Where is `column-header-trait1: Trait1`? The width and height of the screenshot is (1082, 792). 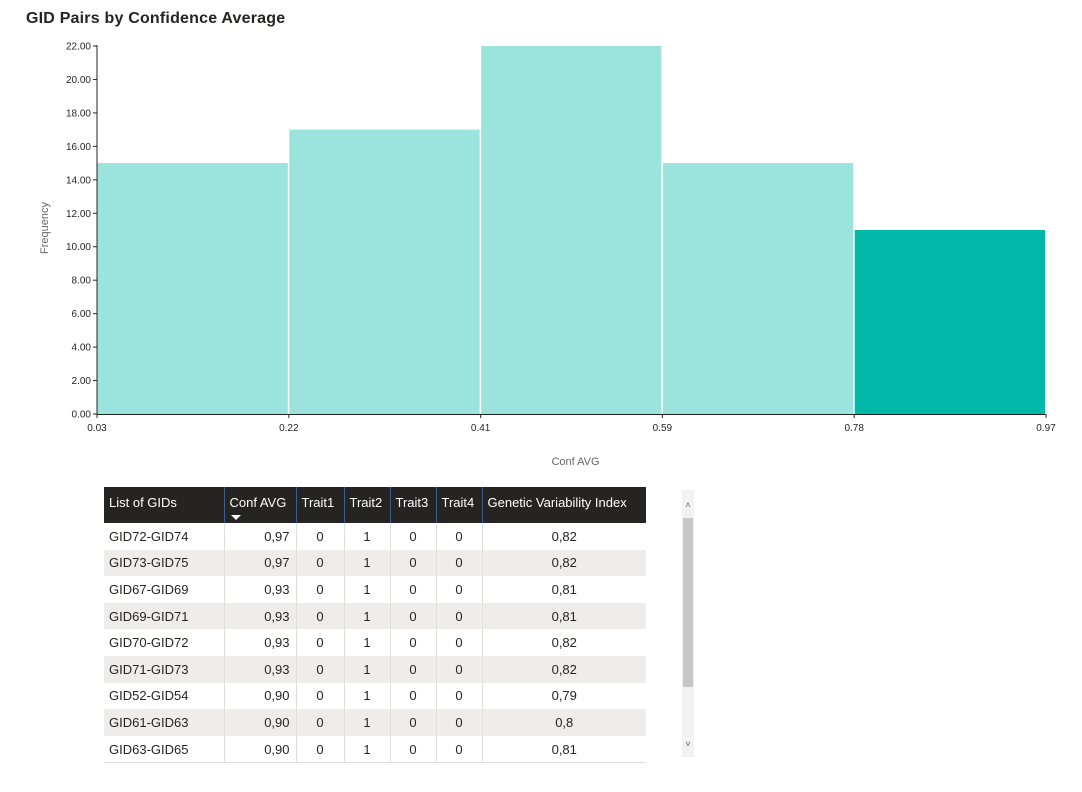 column-header-trait1: Trait1 is located at coordinates (320, 505).